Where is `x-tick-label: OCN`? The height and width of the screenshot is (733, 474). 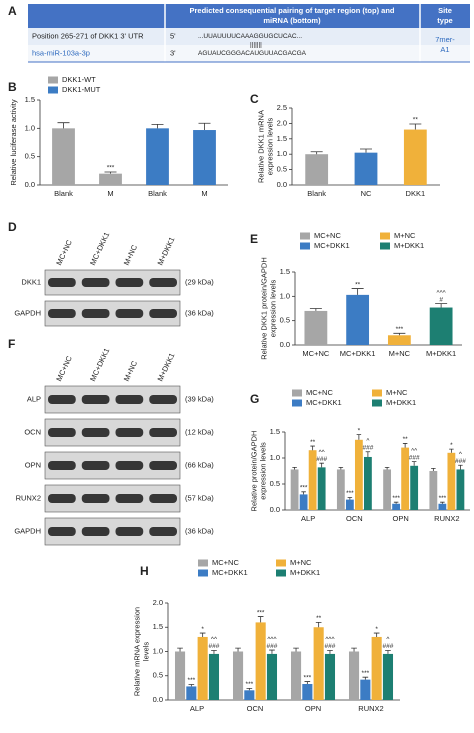 x-tick-label: OCN is located at coordinates (354, 518).